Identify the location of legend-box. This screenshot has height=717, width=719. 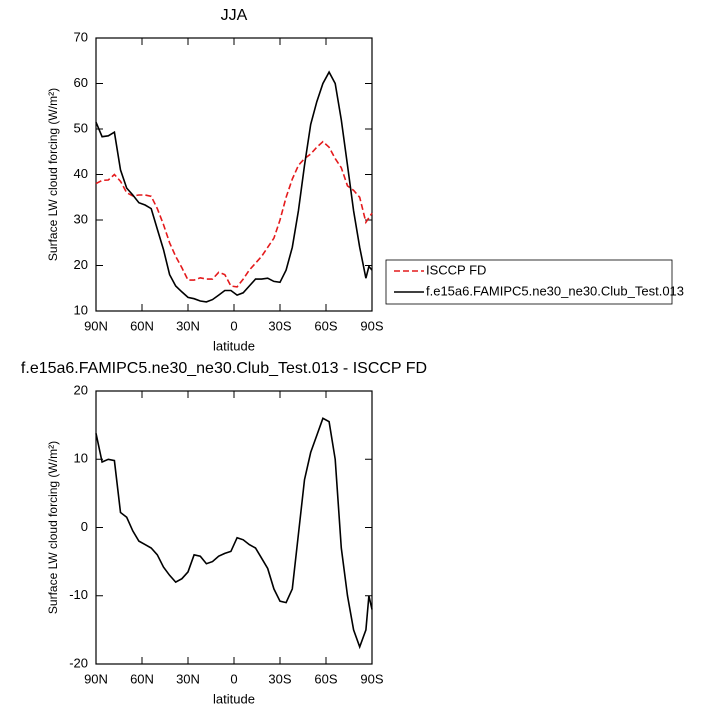
(529, 282).